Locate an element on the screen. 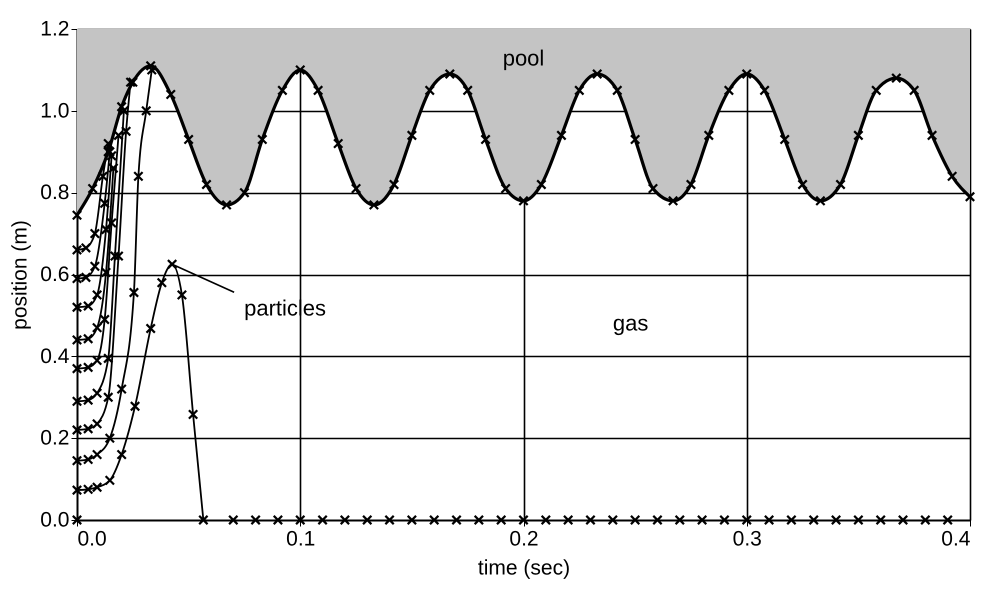  y-tick-label: 1.0 is located at coordinates (55, 110).